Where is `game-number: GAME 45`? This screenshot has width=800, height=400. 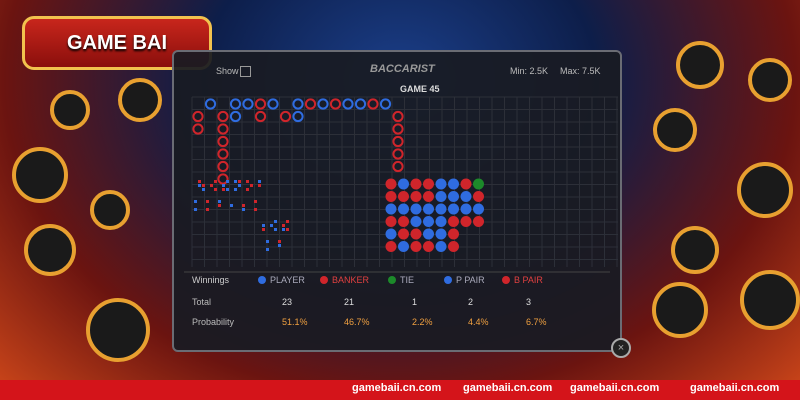
game-number: GAME 45 is located at coordinates (420, 89).